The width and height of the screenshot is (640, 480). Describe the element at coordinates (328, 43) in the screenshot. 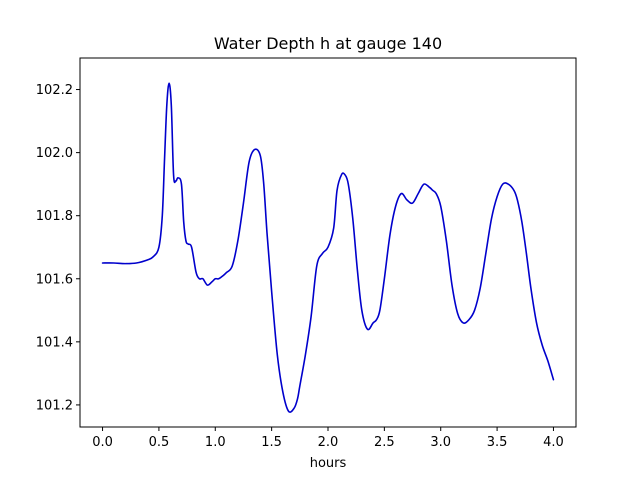

I see `chart-title: Water Depth h at gauge 140` at that location.